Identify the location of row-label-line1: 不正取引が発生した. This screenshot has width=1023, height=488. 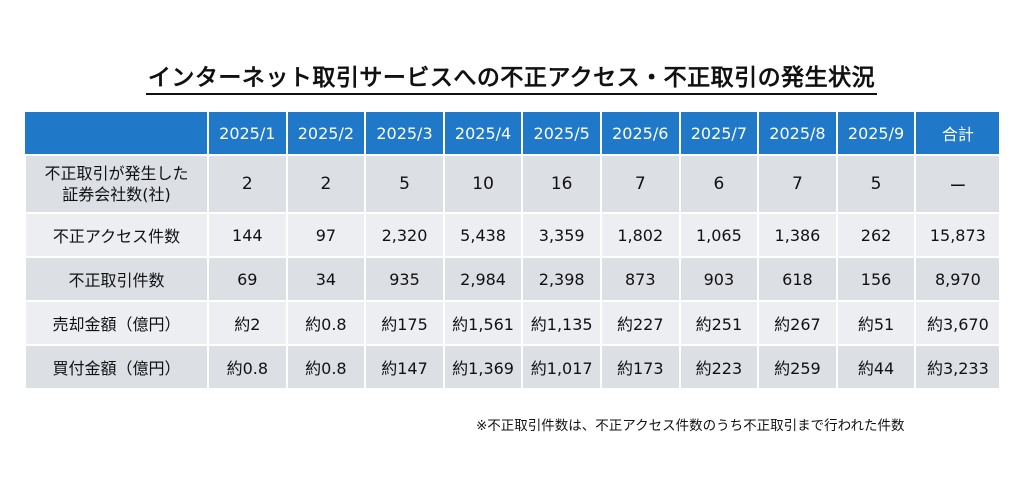
(116, 173).